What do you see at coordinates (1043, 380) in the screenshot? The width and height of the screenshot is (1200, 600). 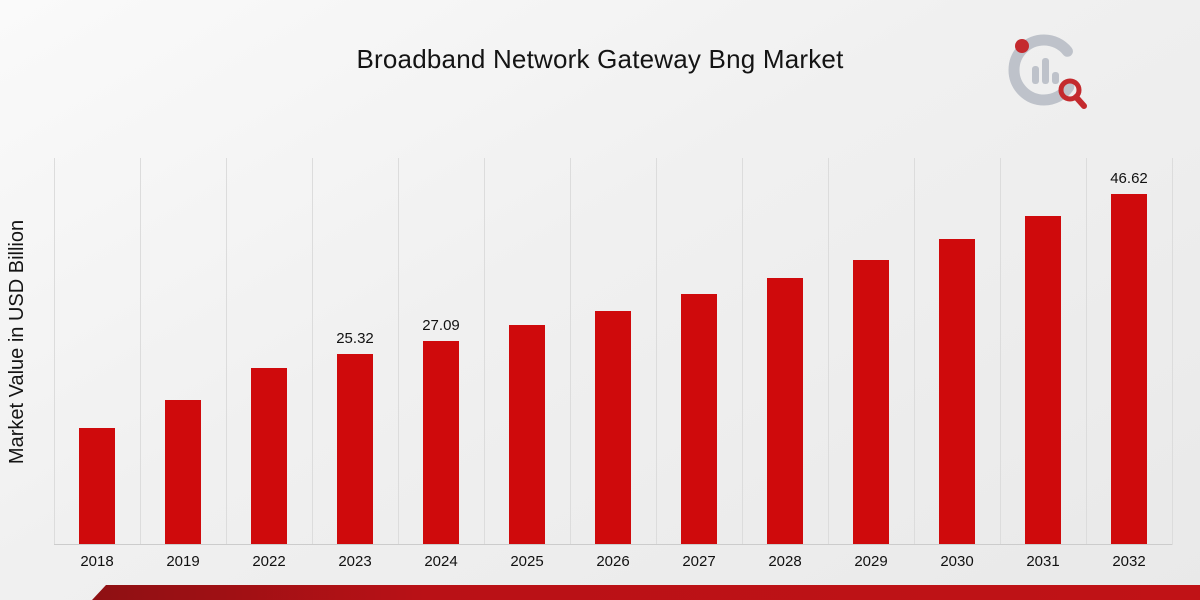 I see `bar-2031` at bounding box center [1043, 380].